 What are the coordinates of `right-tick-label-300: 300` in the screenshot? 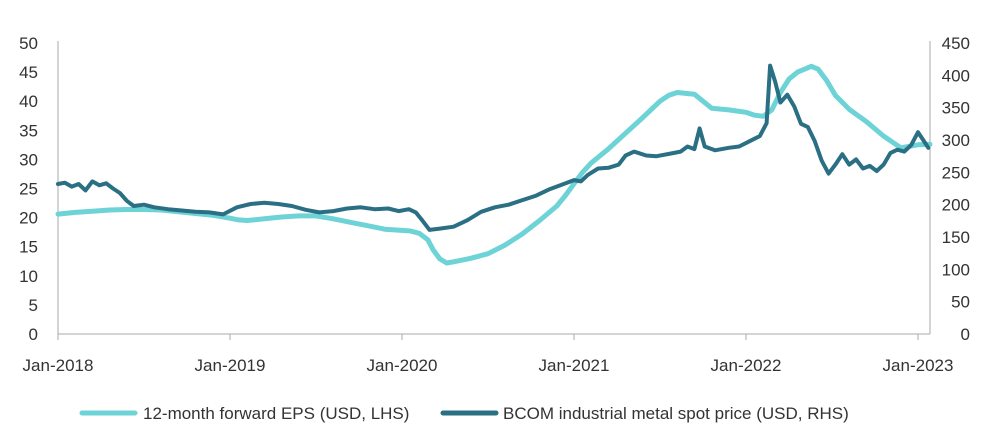 It's located at (956, 140).